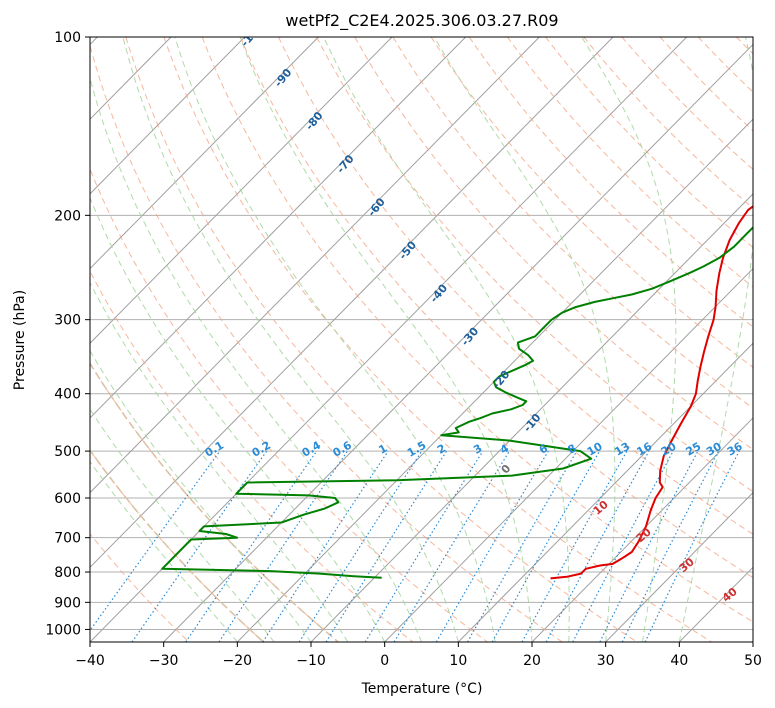  What do you see at coordinates (622, 449) in the screenshot?
I see `mixing-ratio-label: 13` at bounding box center [622, 449].